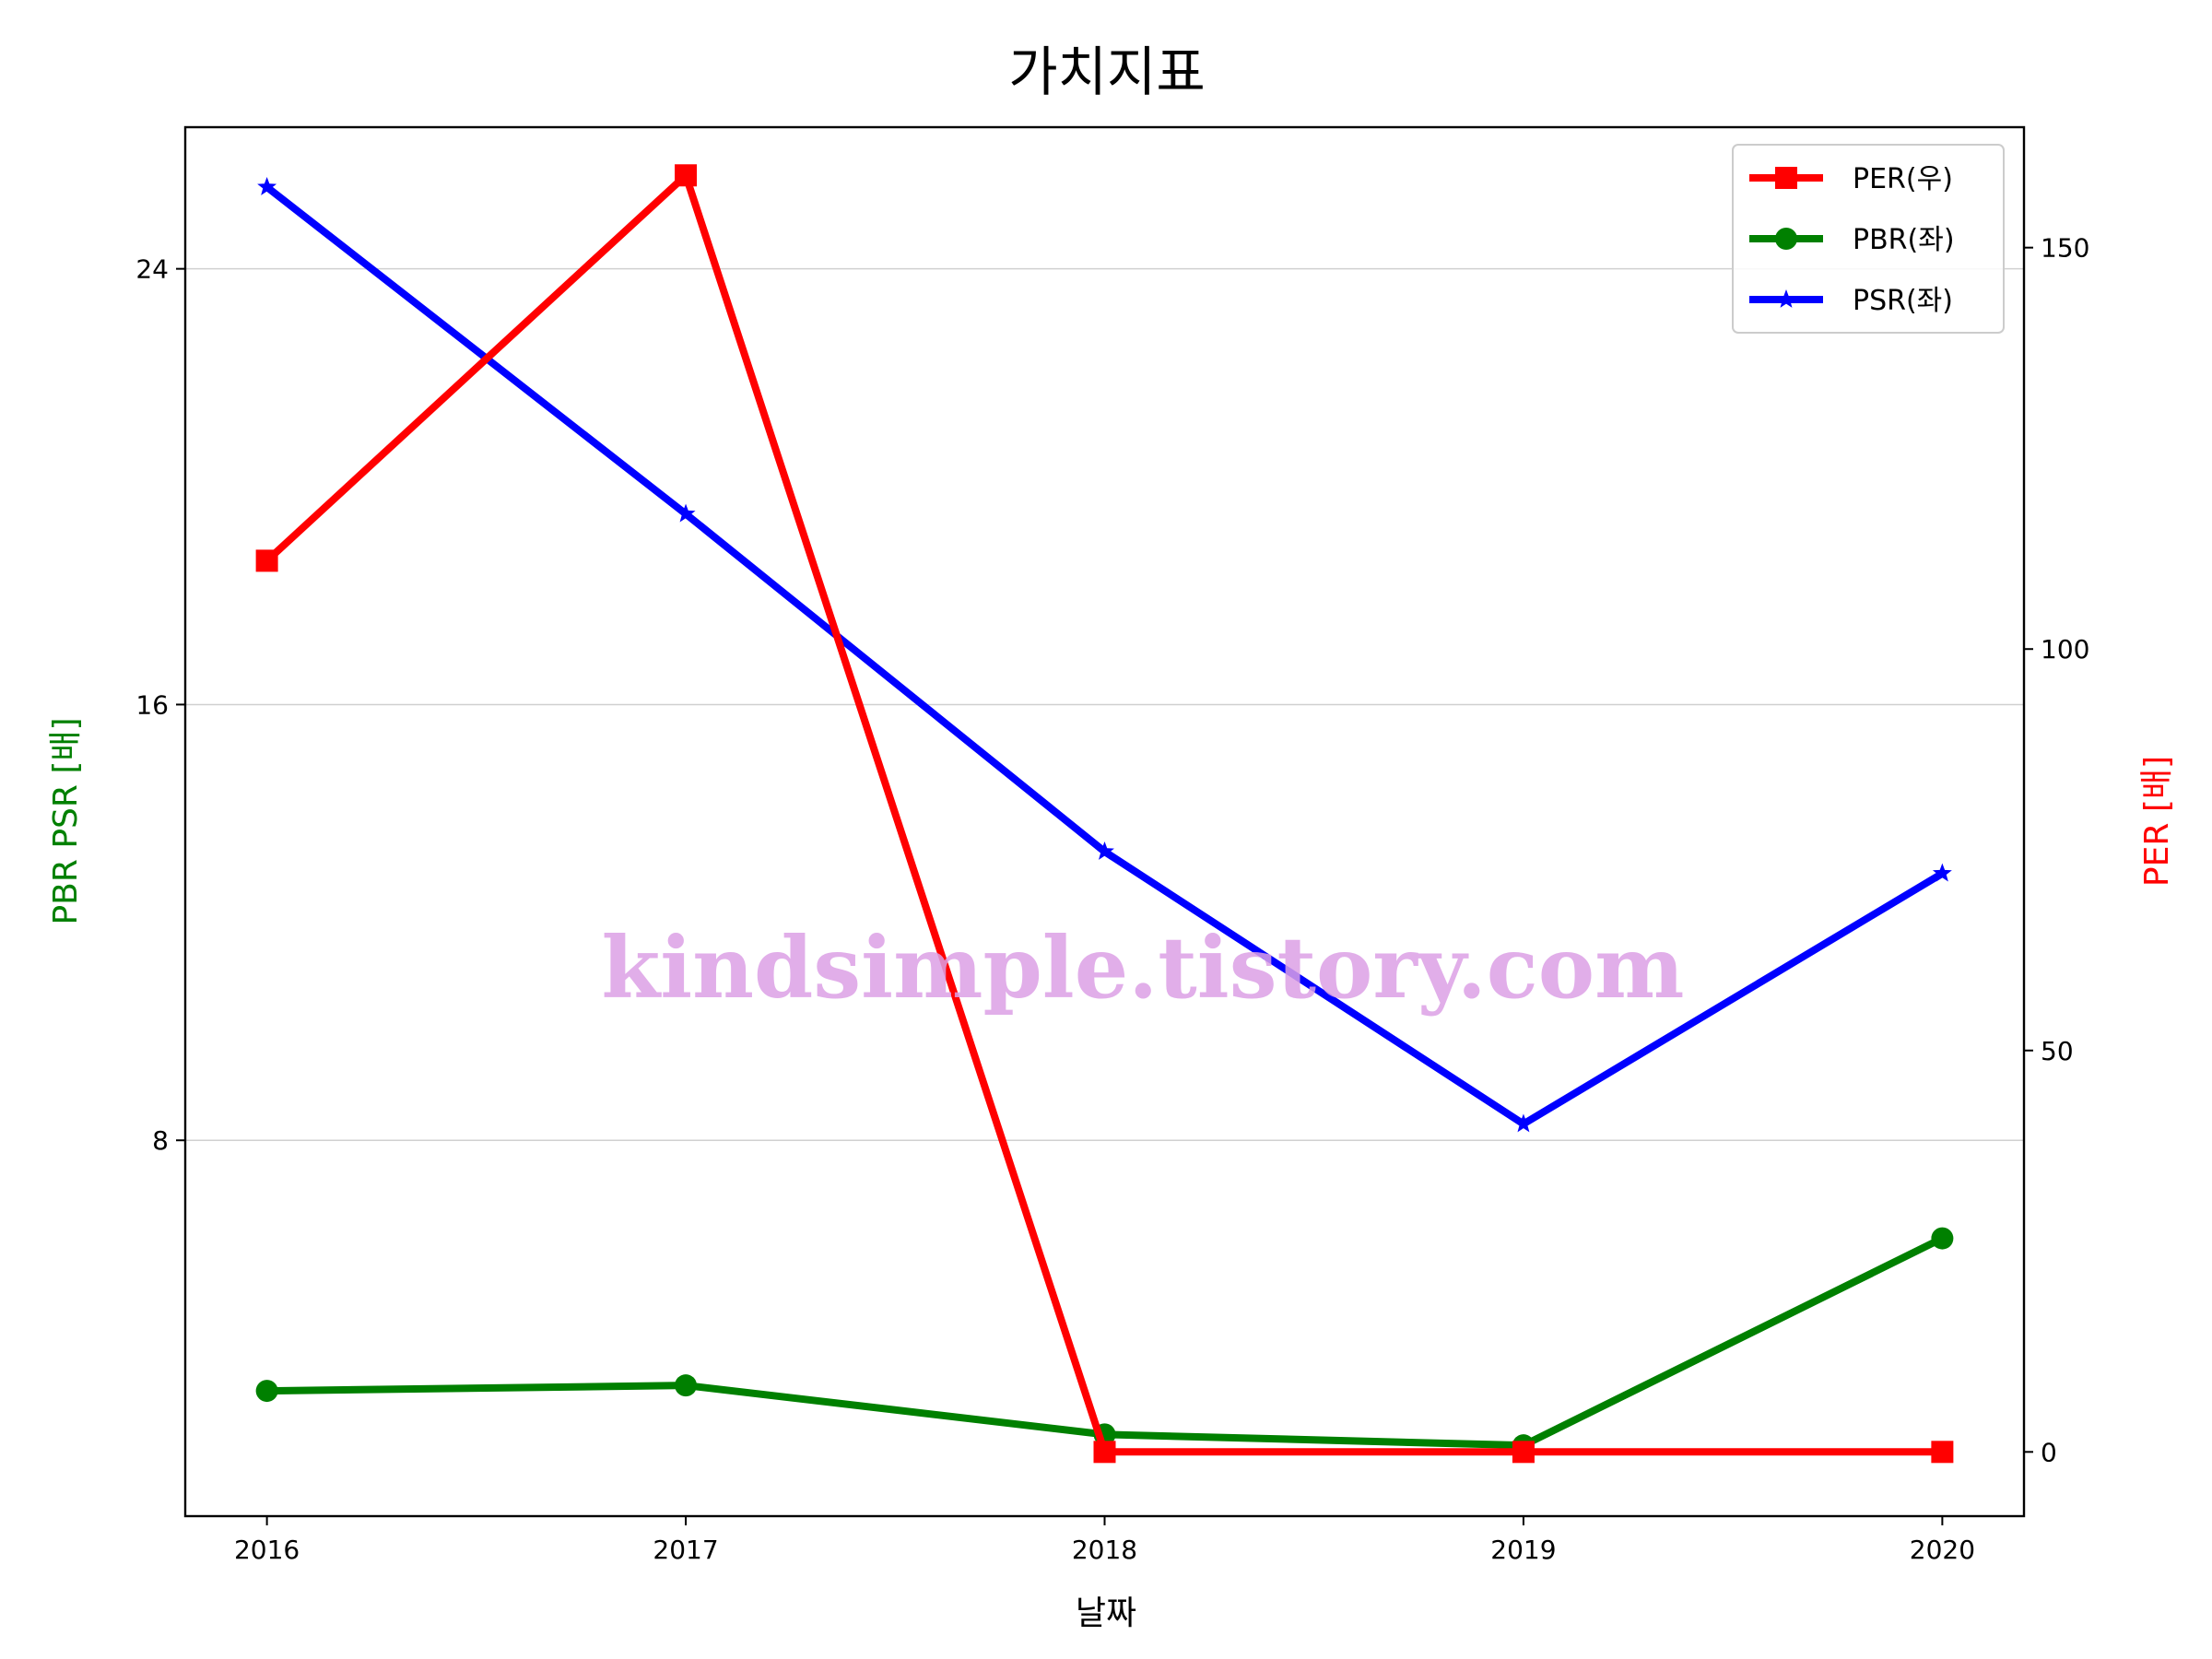 The image size is (2212, 1659). What do you see at coordinates (1904, 240) in the screenshot?
I see `legend-label-pbr: PBR(좌)` at bounding box center [1904, 240].